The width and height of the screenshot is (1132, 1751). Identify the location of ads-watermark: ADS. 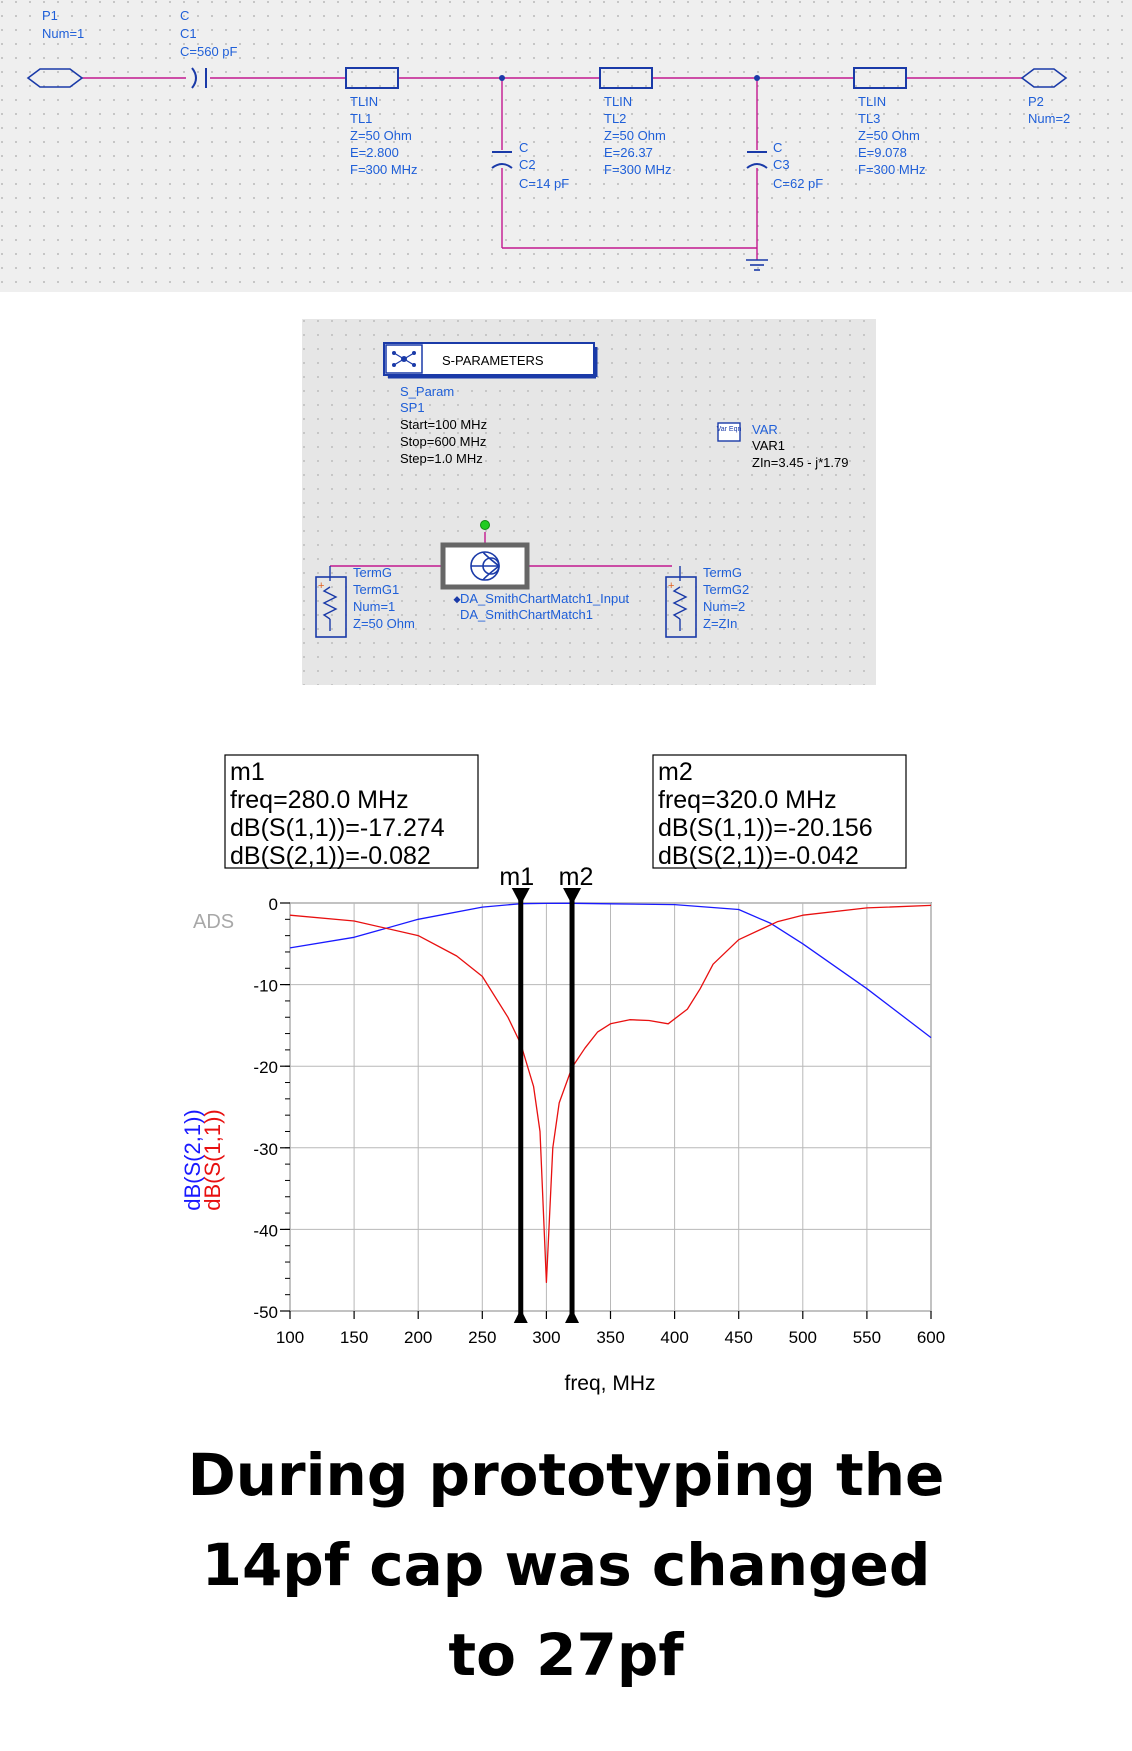
(213, 922).